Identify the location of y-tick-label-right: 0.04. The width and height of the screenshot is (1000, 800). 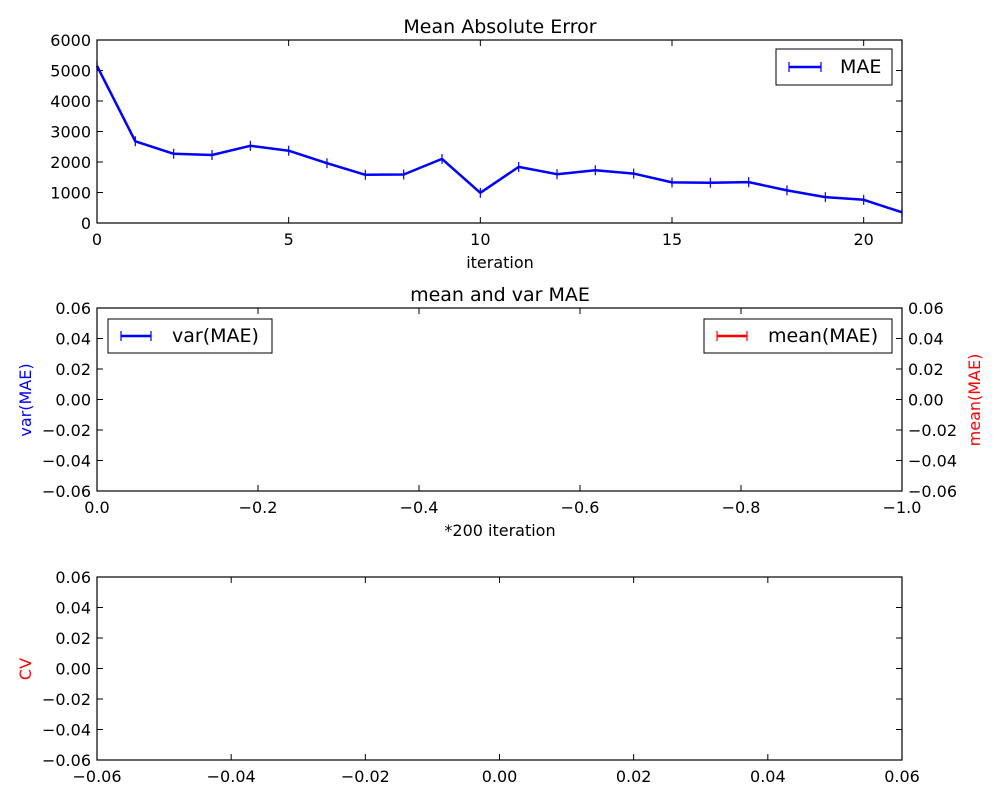
(926, 339).